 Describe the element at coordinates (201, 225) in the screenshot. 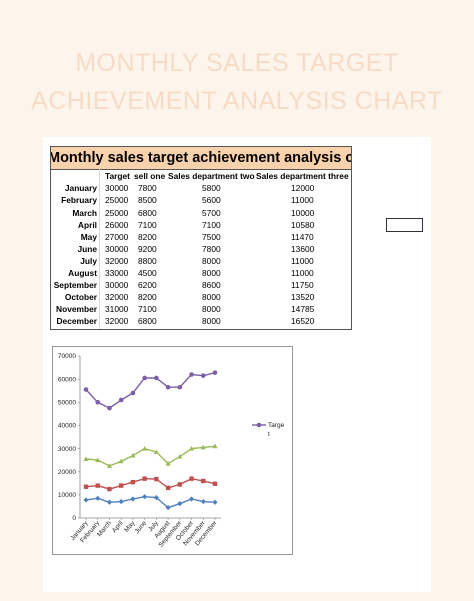

I see `table-row: April 26000 7100 7100 10580` at that location.